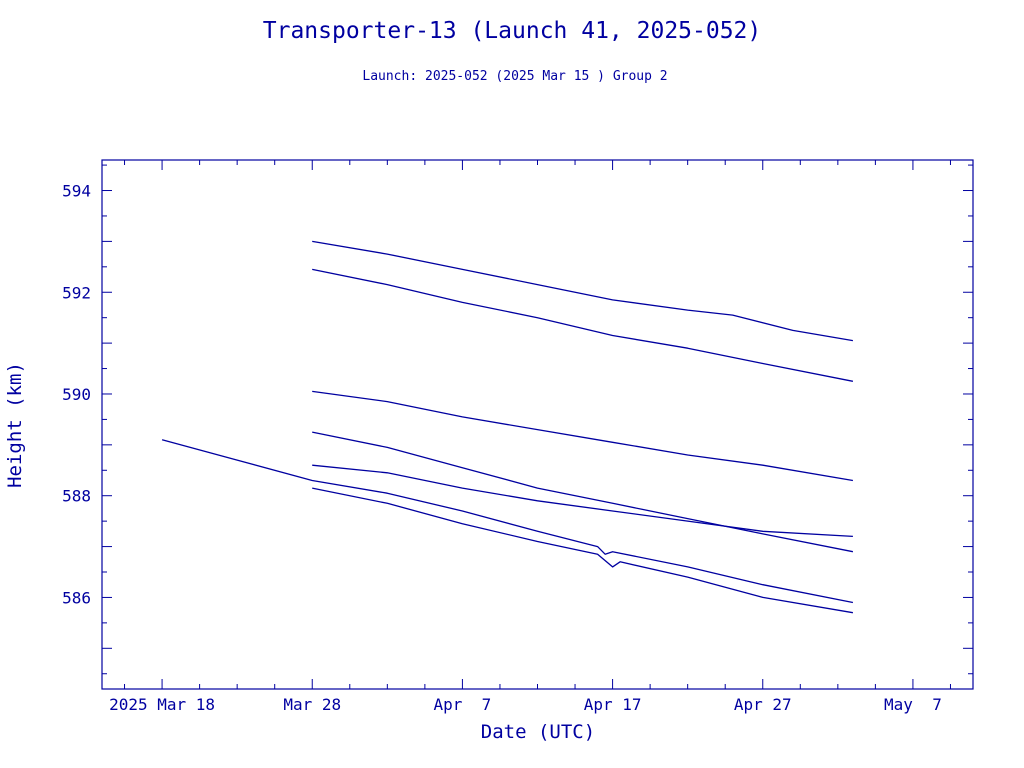  I want to click on y-tick-labels: 586 588 590 592 594, so click(76, 395).